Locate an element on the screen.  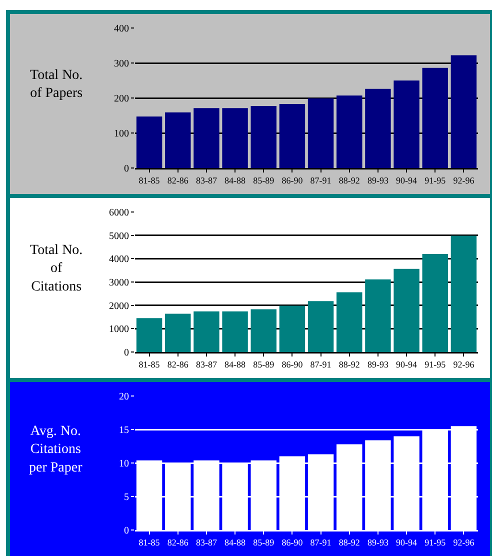
y-tick-label: 6000 is located at coordinates (119, 213).